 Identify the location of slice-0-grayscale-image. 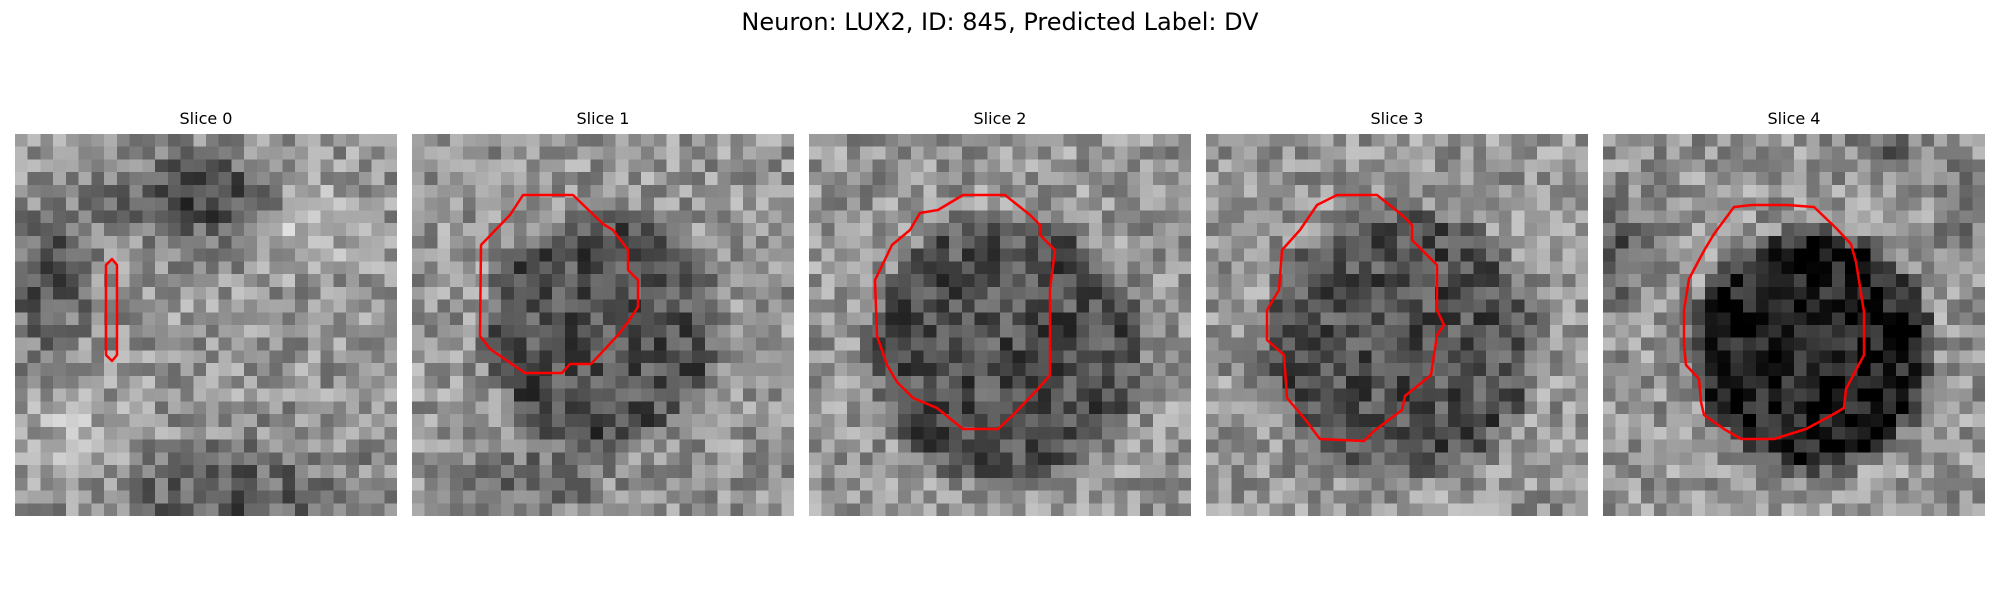
(206, 325).